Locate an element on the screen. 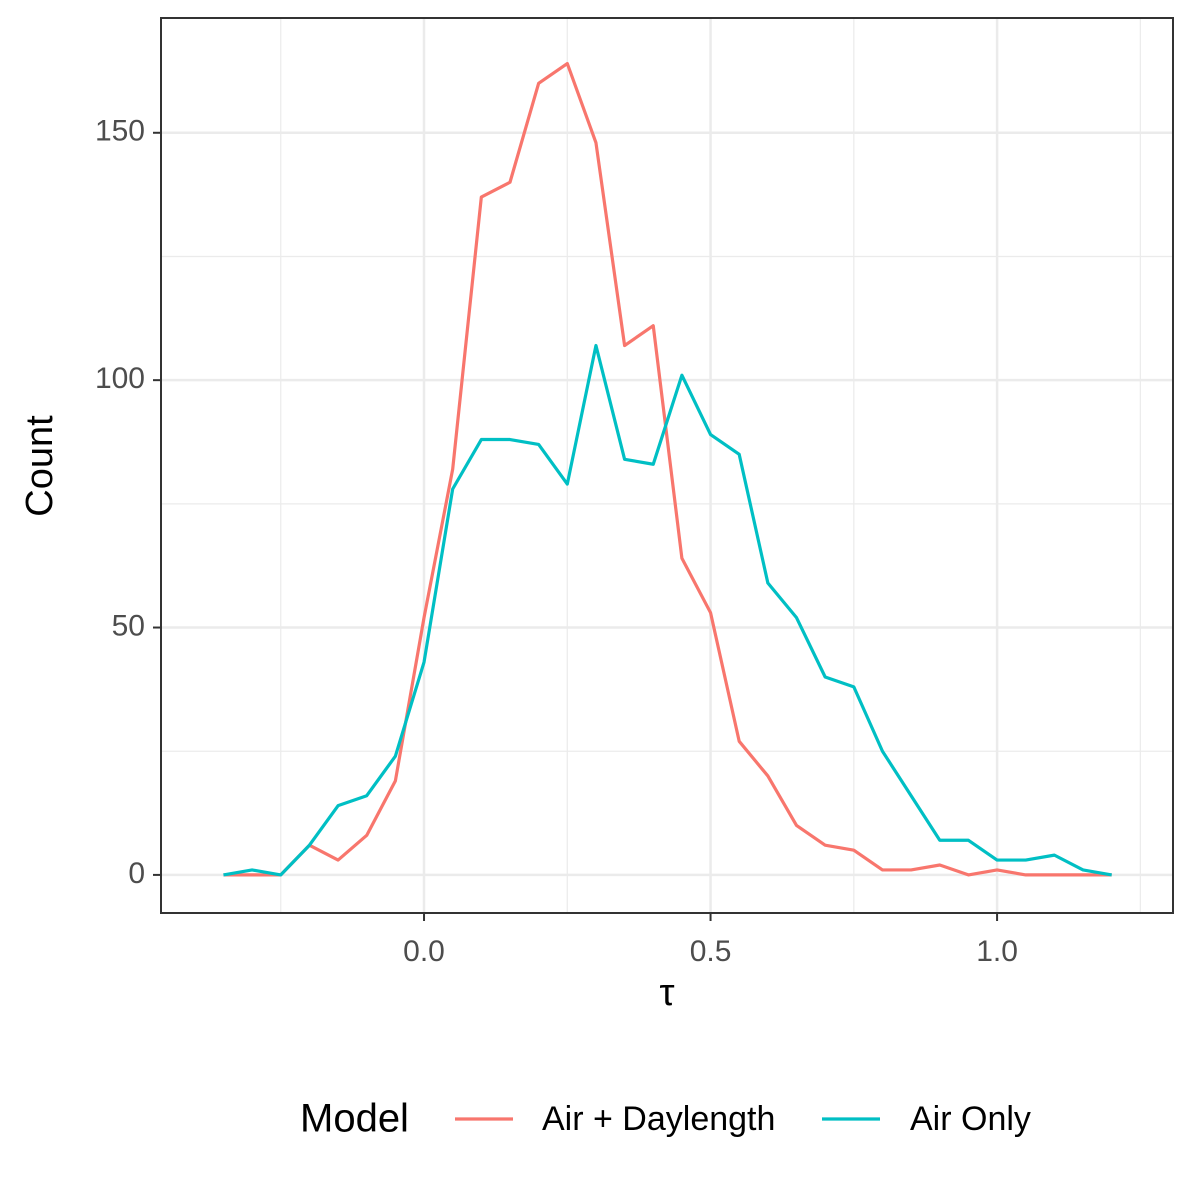  x-tick-label: 0.0 is located at coordinates (424, 951).